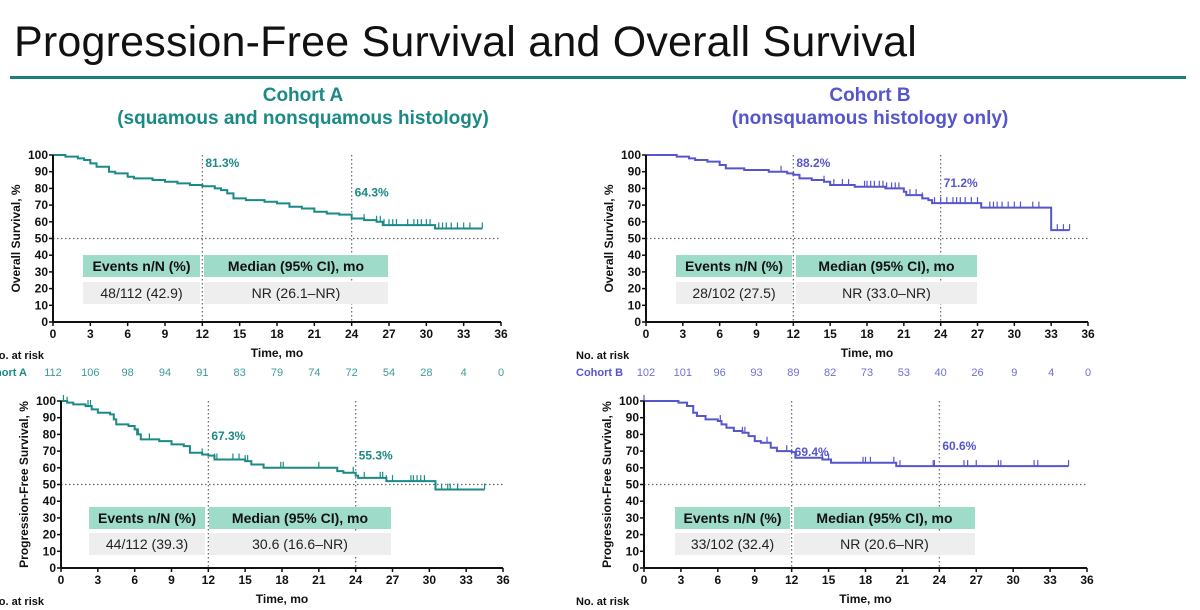 This screenshot has width=1200, height=610. What do you see at coordinates (633, 468) in the screenshot?
I see `y-tick-label: 60` at bounding box center [633, 468].